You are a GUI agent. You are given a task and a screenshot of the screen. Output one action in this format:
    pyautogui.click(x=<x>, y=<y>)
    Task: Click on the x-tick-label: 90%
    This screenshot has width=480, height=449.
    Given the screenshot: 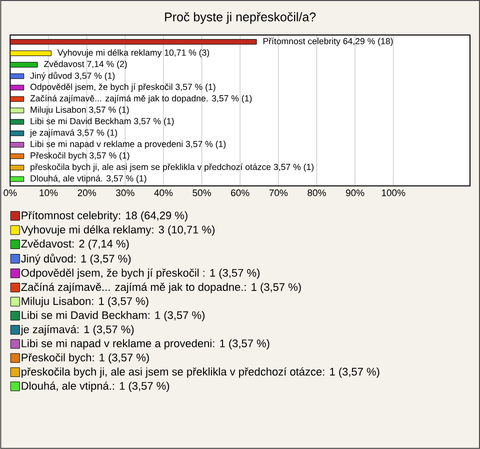 What is the action you would take?
    pyautogui.click(x=355, y=193)
    